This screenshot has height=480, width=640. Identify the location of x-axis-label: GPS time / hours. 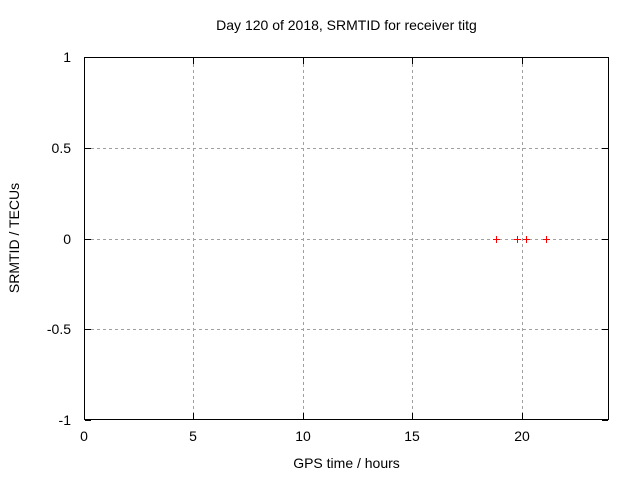
(346, 463).